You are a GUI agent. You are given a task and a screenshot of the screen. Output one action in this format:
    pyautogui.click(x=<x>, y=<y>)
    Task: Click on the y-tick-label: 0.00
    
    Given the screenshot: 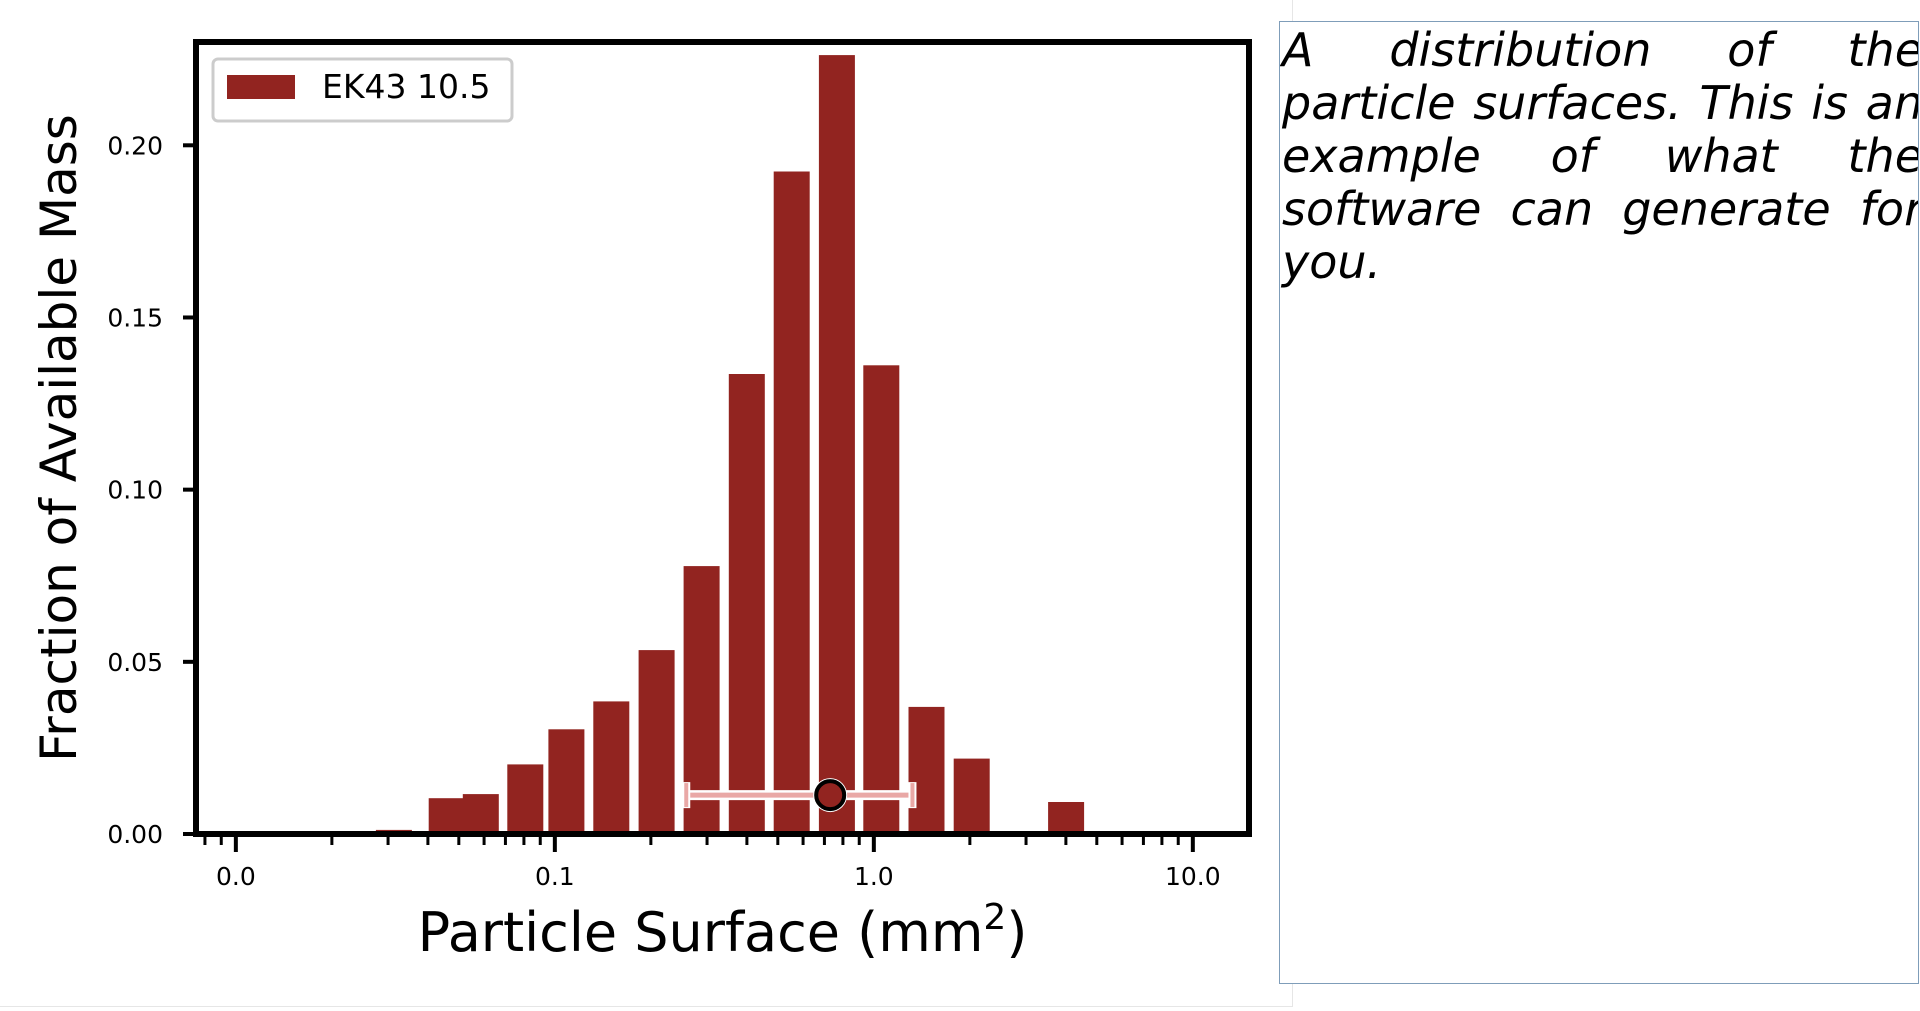 What is the action you would take?
    pyautogui.click(x=135, y=834)
    